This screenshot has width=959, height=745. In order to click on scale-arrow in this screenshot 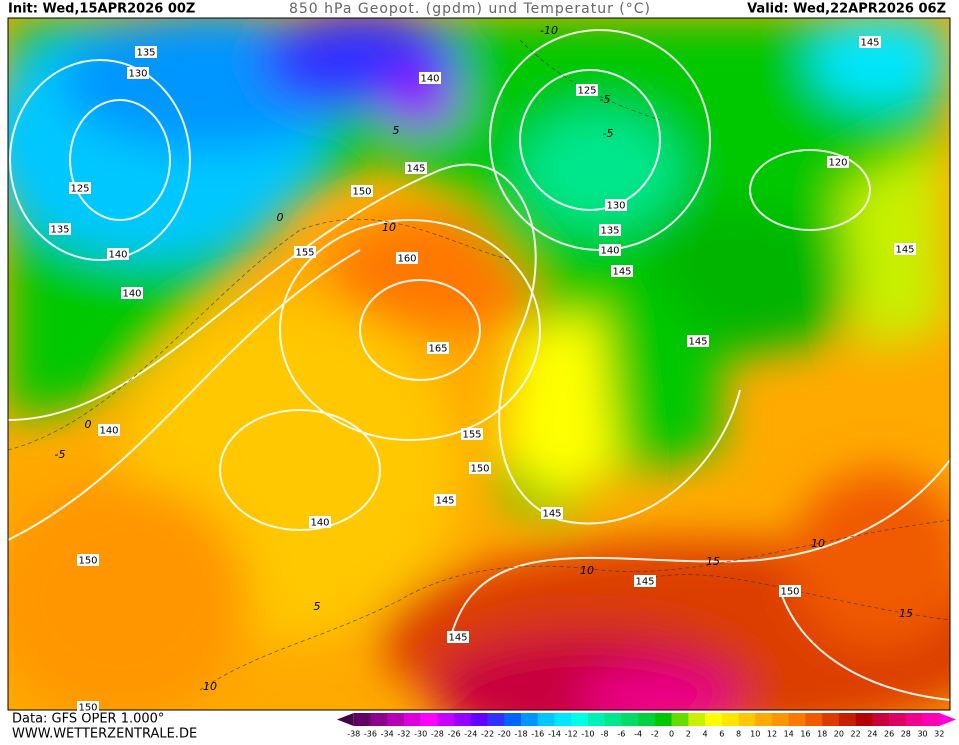, I will do `click(947, 719)`.